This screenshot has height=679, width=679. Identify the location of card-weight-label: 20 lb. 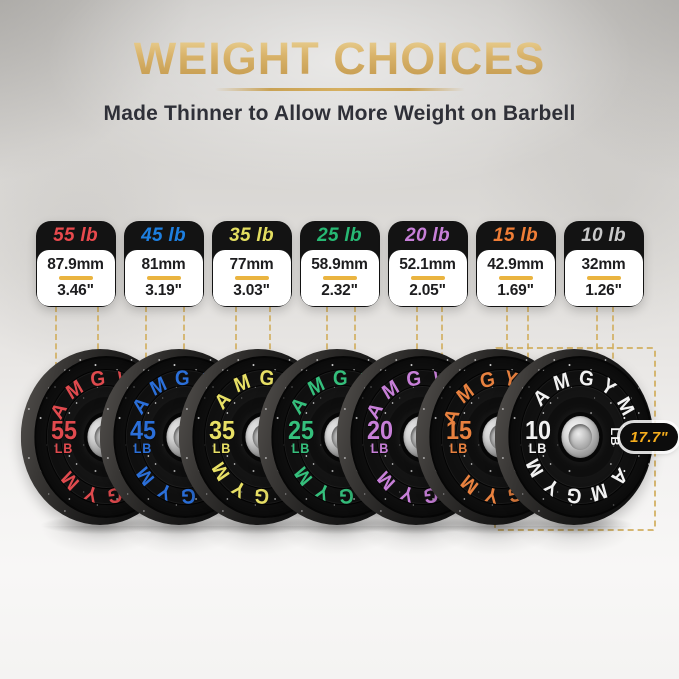
(427, 235).